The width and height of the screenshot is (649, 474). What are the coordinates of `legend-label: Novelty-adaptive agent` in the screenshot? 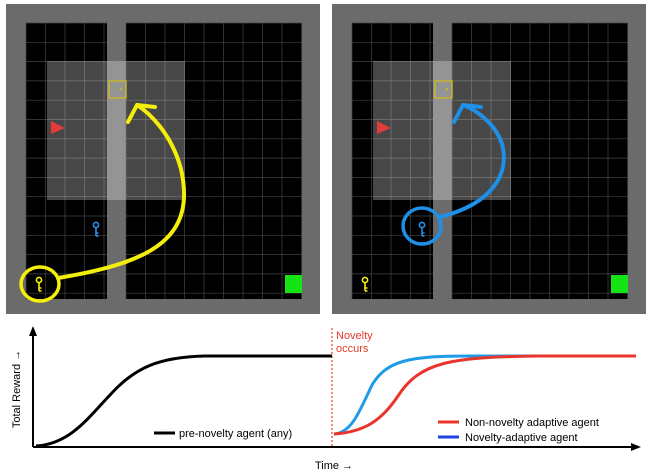 It's located at (521, 438).